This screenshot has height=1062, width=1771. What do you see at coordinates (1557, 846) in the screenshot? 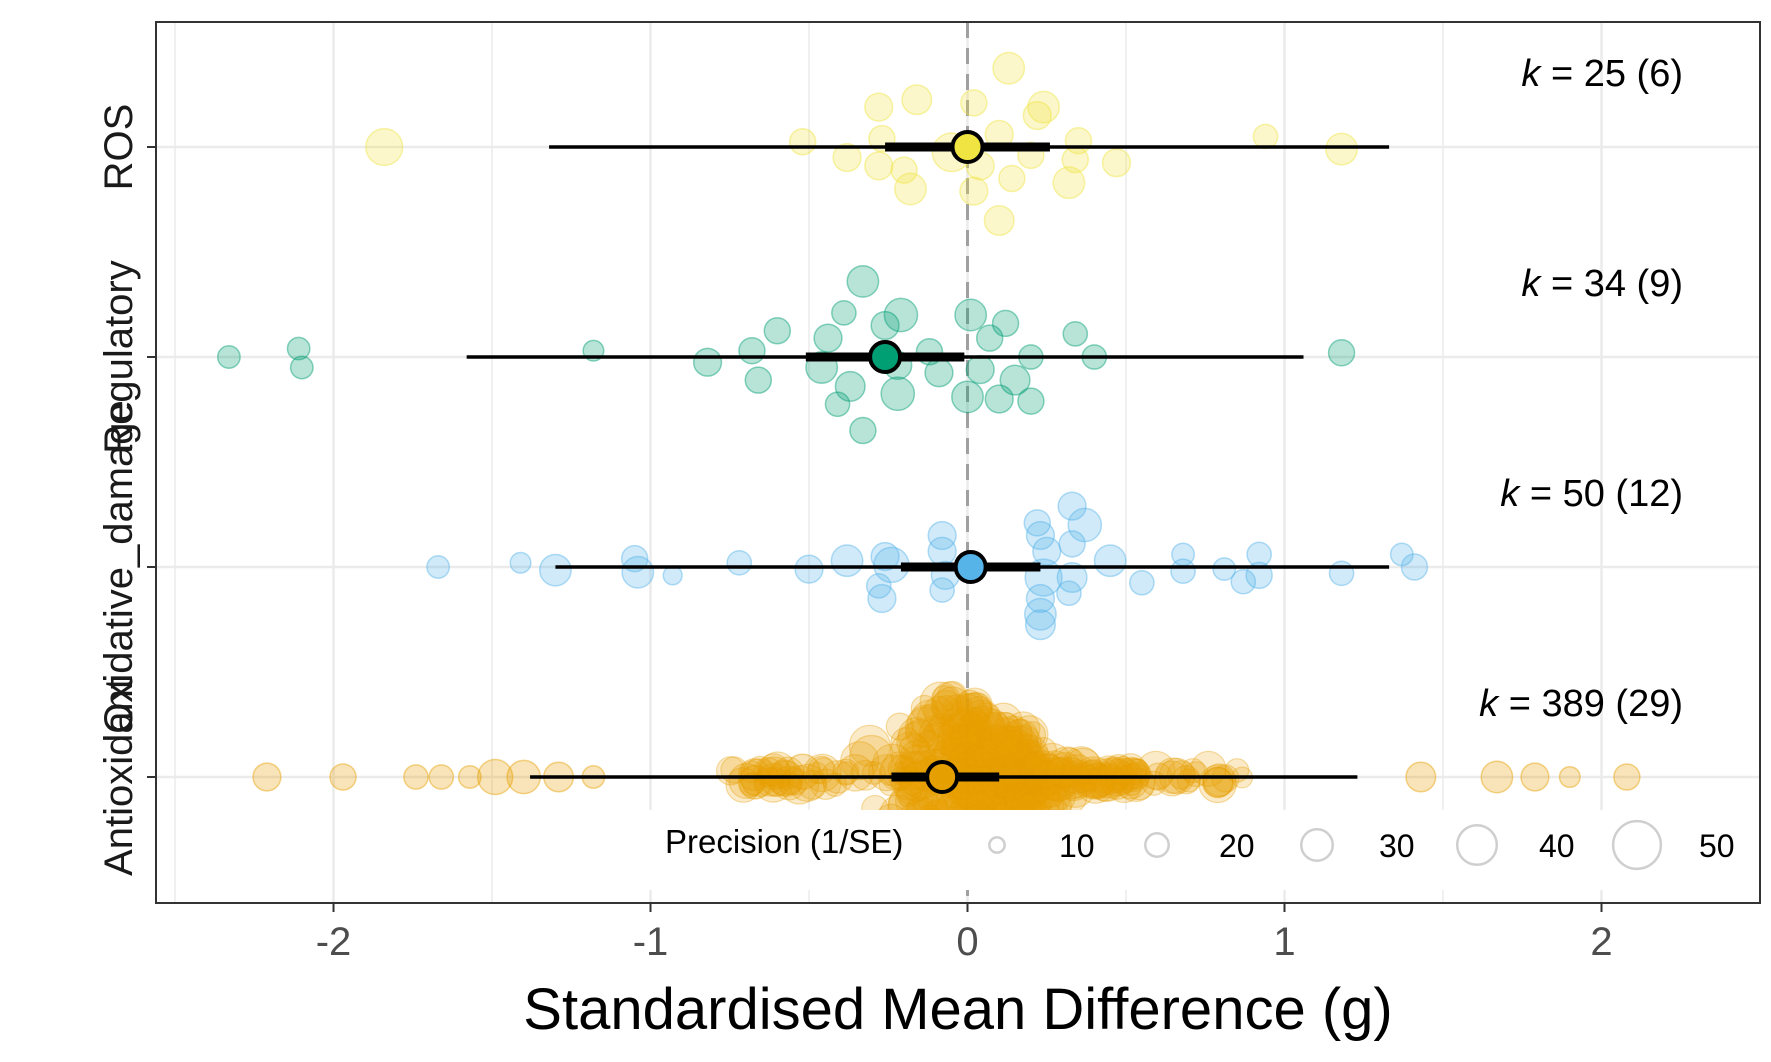
I see `legend-size-label: 40` at bounding box center [1557, 846].